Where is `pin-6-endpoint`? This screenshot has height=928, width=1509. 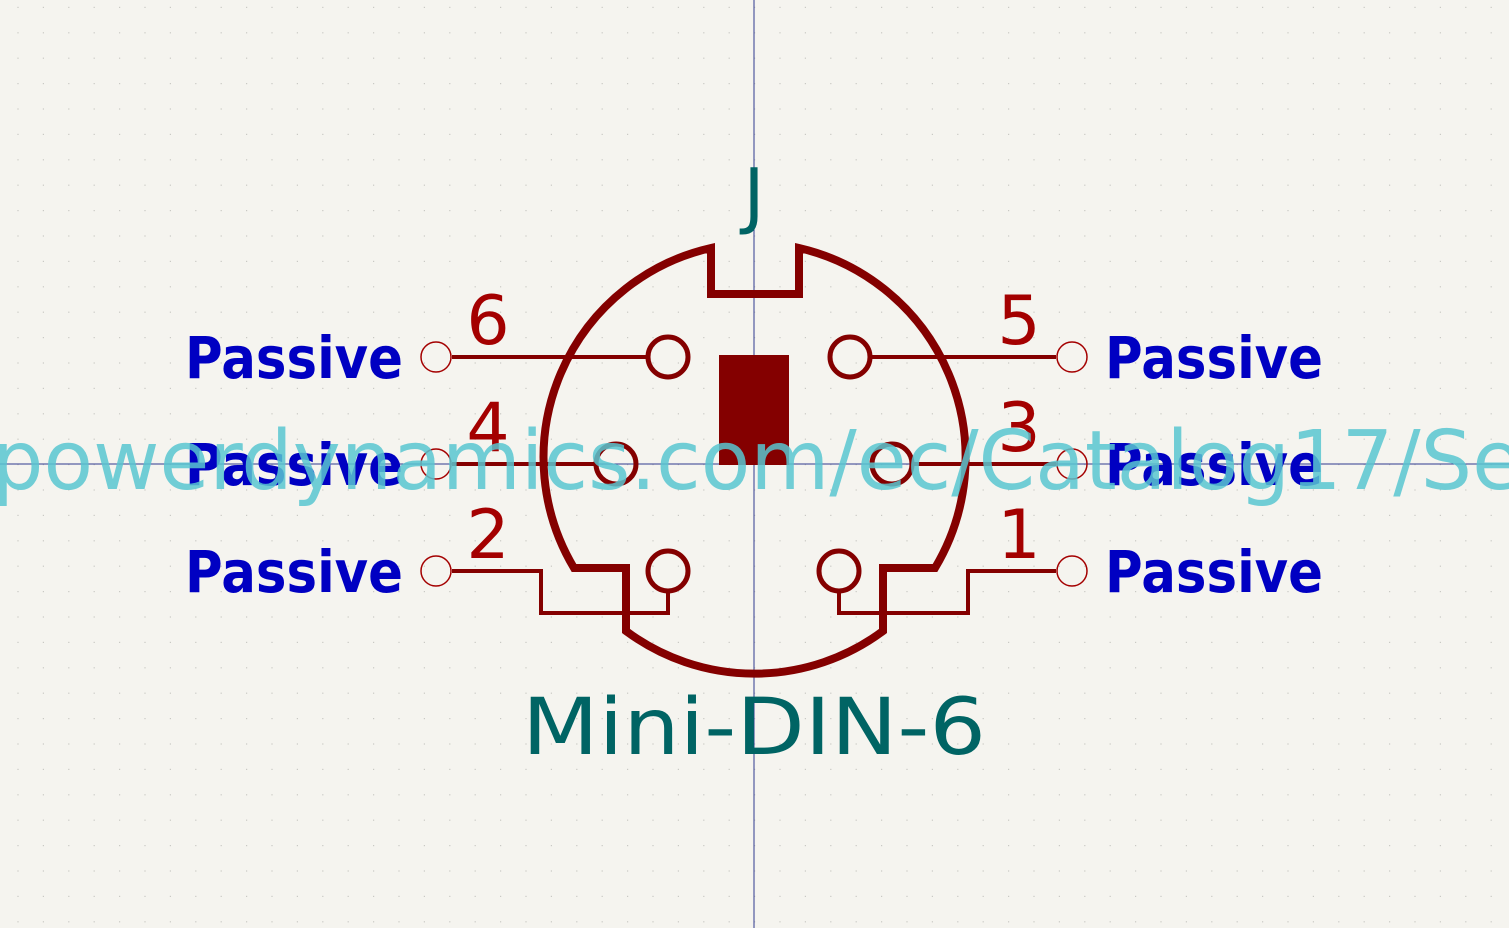
pin-6-endpoint is located at coordinates (436, 357).